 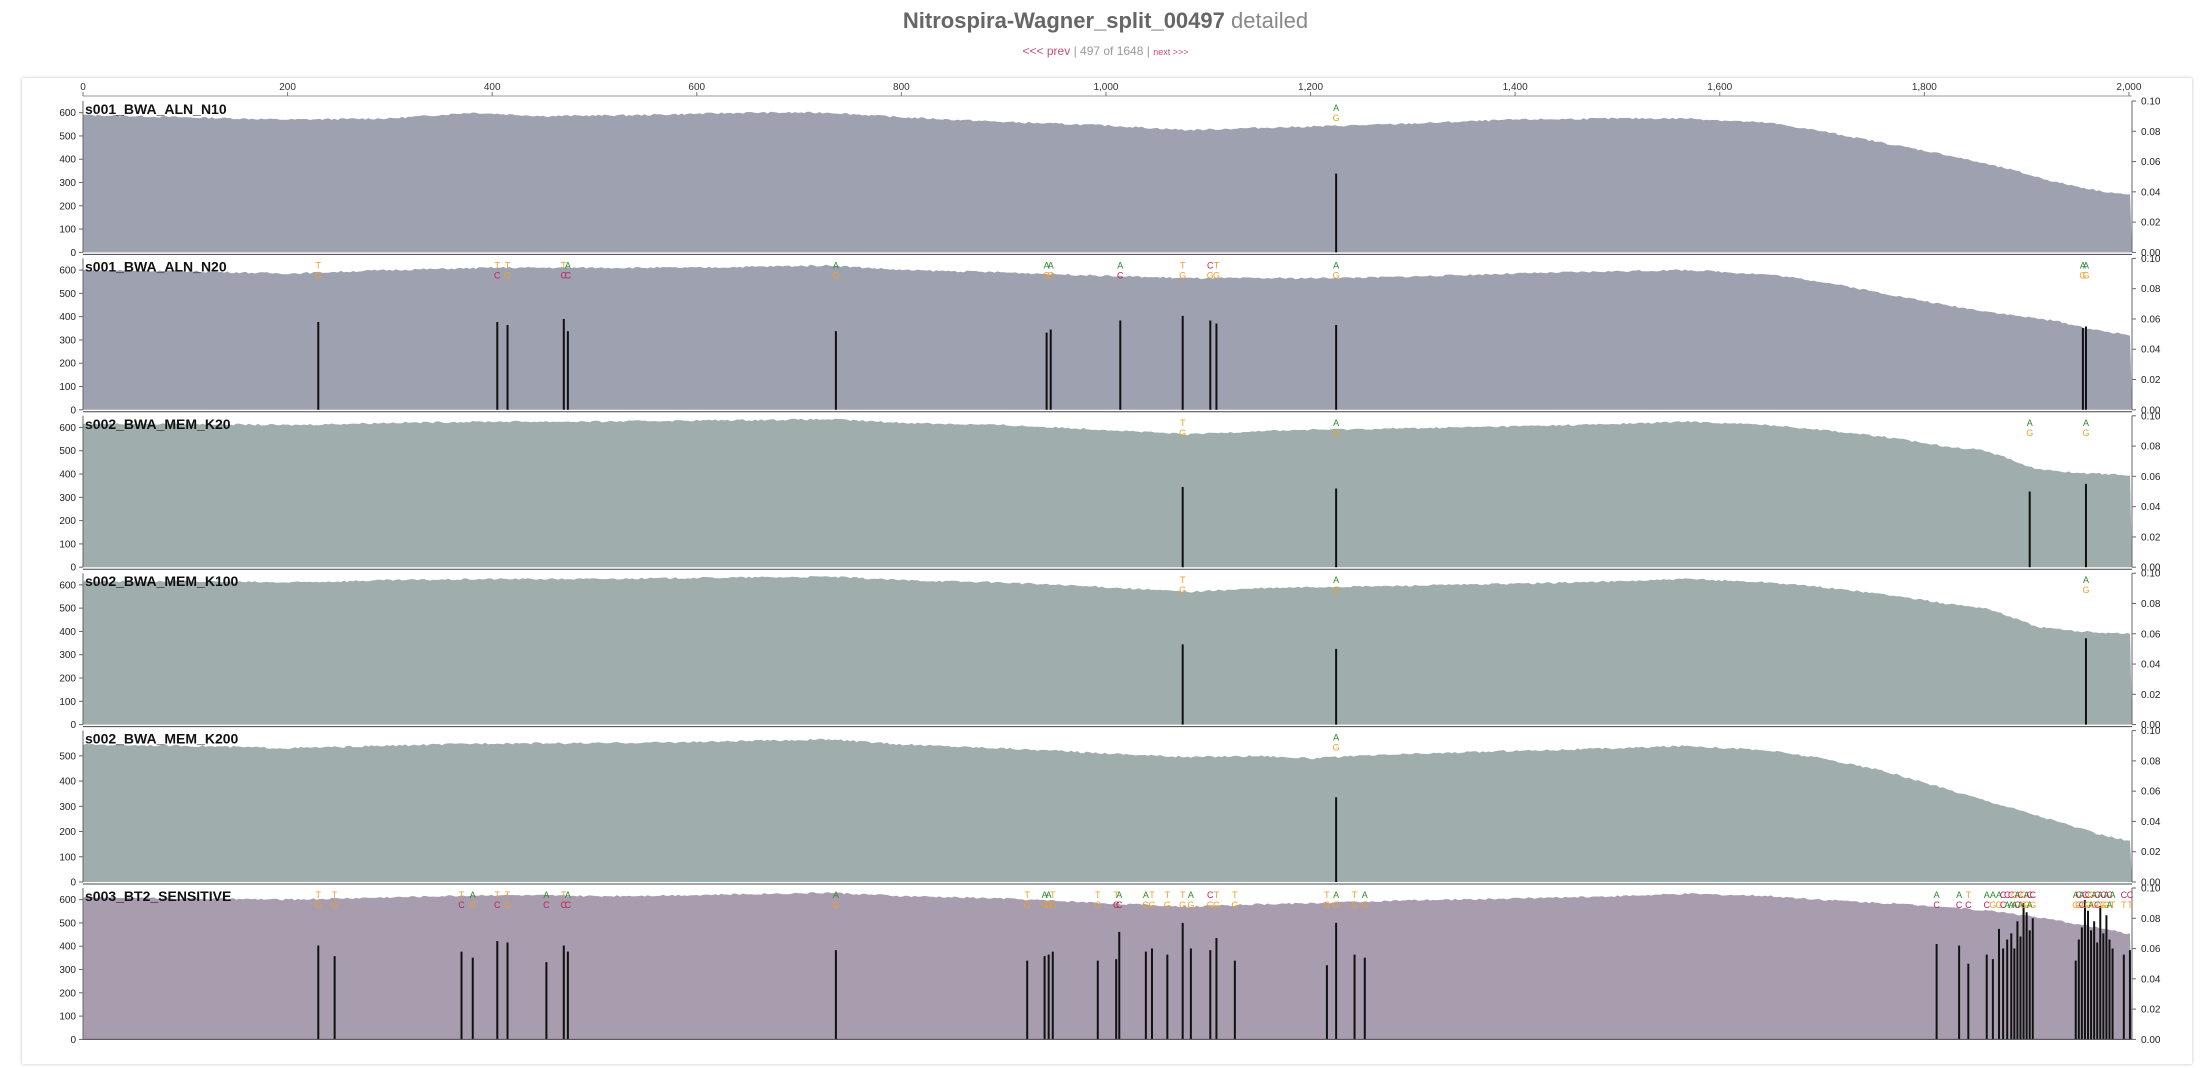 I want to click on left-axis-tick-label: 200, so click(x=67, y=832).